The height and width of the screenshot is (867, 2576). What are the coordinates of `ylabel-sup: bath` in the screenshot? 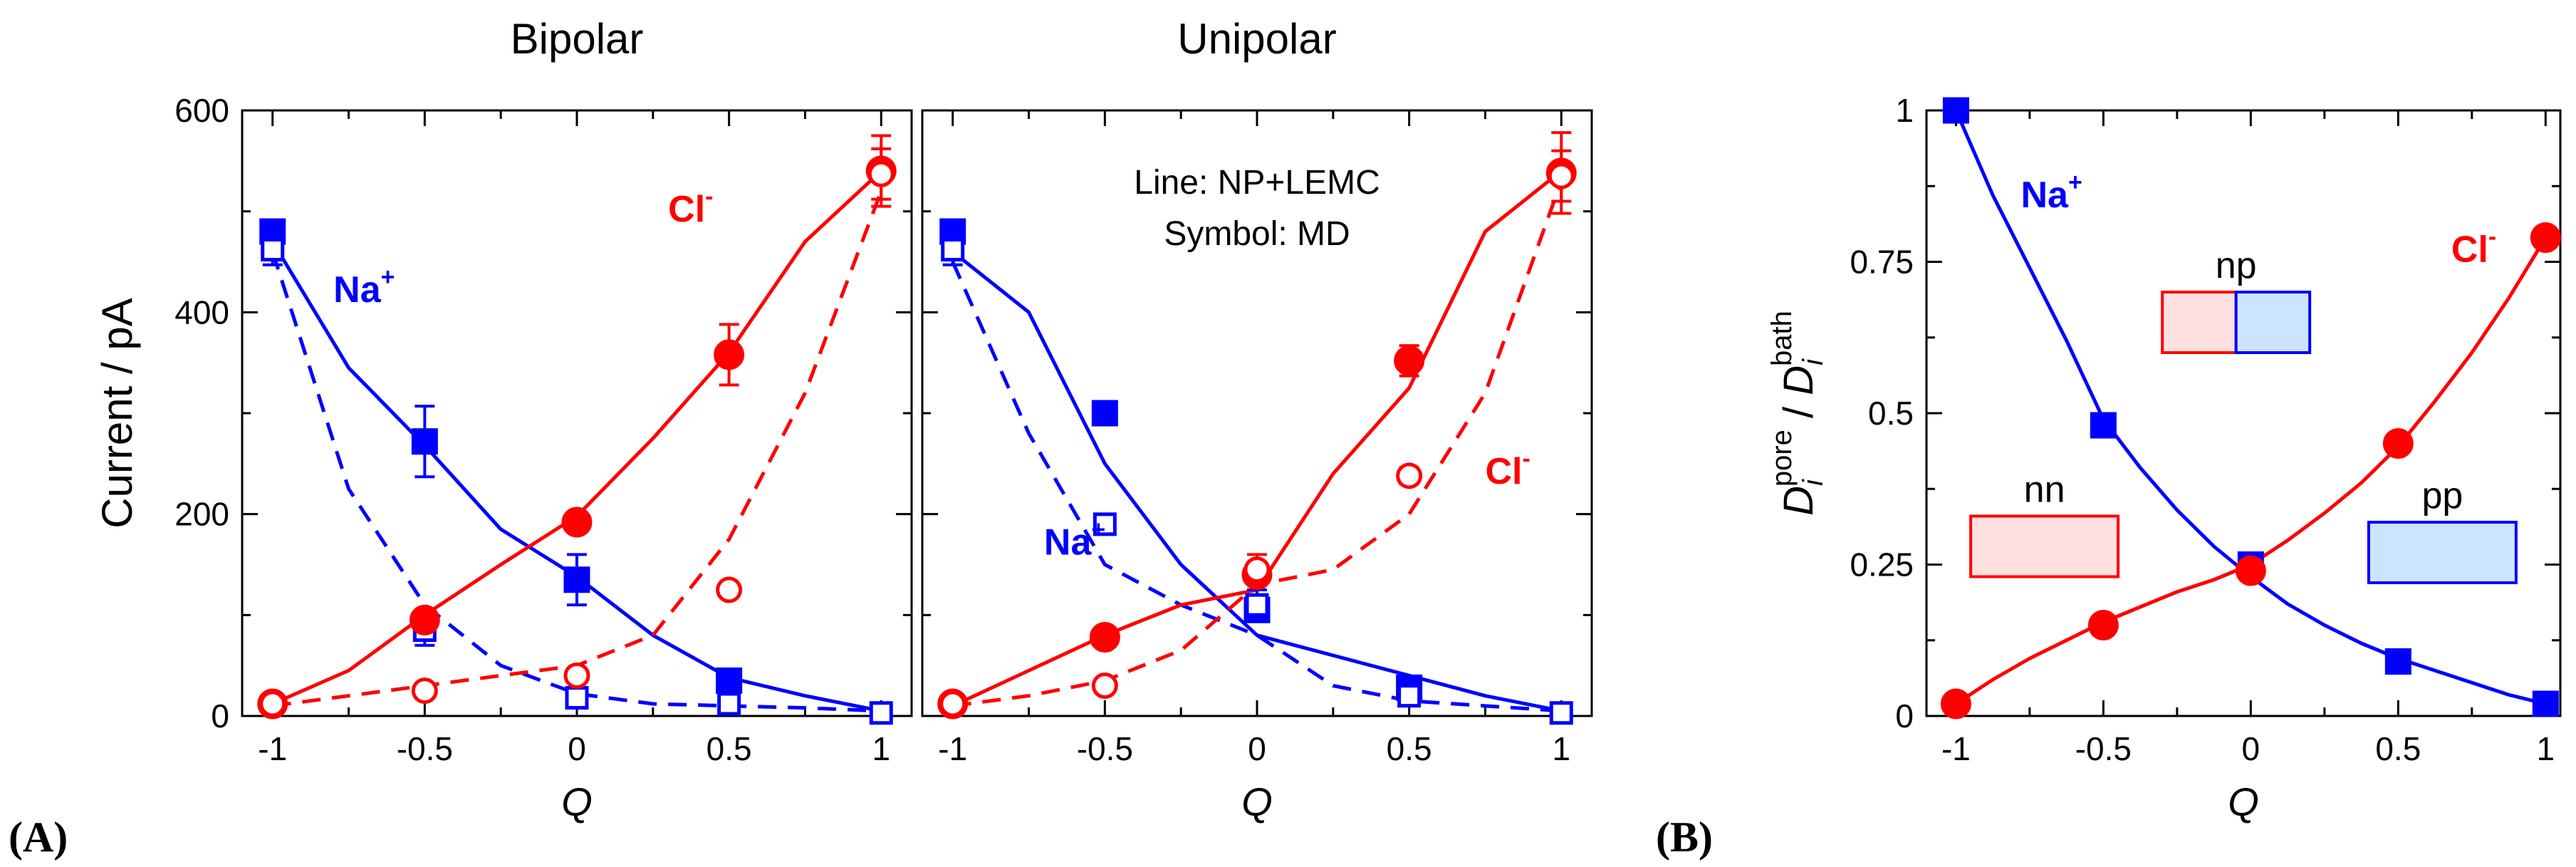 It's located at (1782, 339).